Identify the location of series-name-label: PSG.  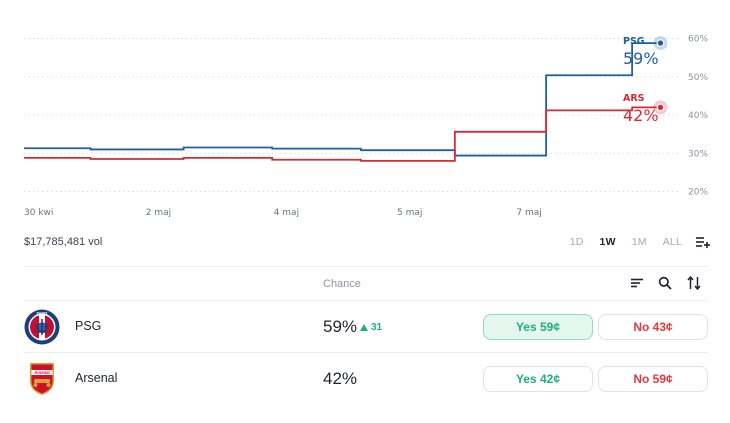
(634, 41).